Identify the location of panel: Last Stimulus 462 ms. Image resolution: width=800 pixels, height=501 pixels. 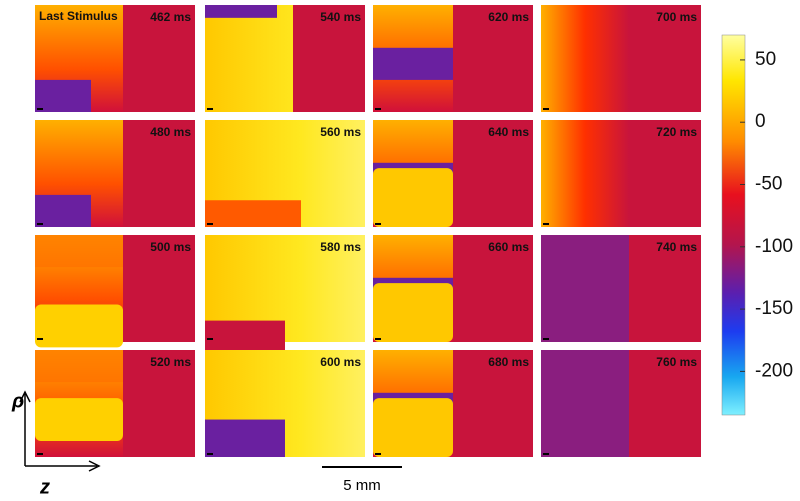
(115, 58).